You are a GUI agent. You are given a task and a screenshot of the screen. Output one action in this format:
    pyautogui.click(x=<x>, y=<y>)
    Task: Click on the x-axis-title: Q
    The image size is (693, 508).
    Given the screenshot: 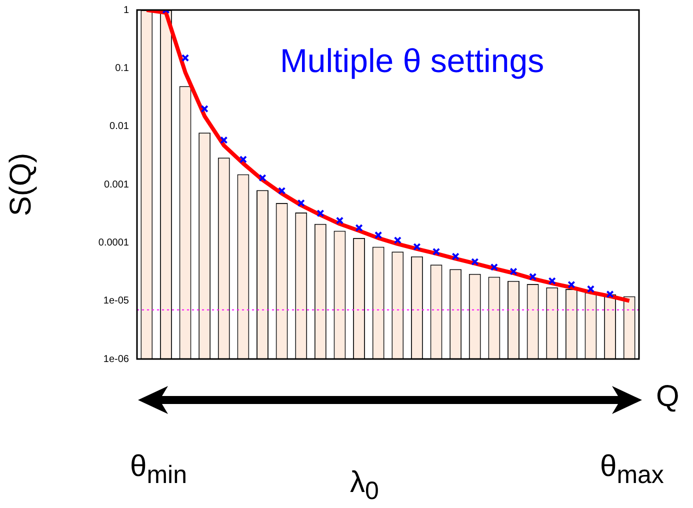 What is the action you would take?
    pyautogui.click(x=668, y=397)
    